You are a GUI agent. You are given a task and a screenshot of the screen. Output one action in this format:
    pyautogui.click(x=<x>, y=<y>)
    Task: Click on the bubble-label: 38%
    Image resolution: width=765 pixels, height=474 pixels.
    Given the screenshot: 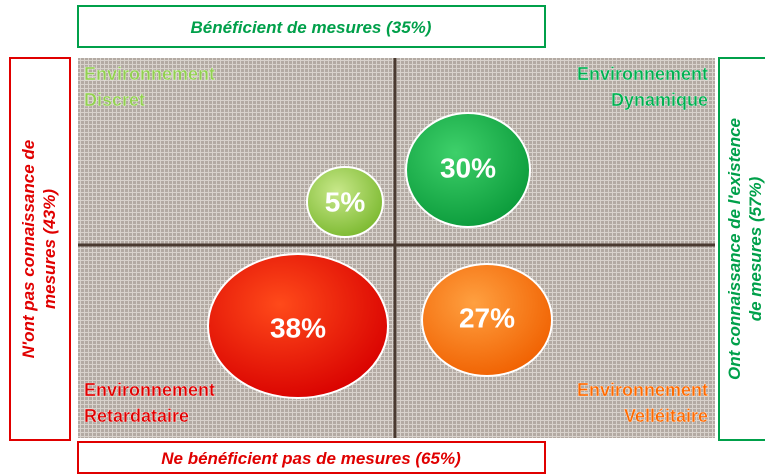 What is the action you would take?
    pyautogui.click(x=298, y=327)
    